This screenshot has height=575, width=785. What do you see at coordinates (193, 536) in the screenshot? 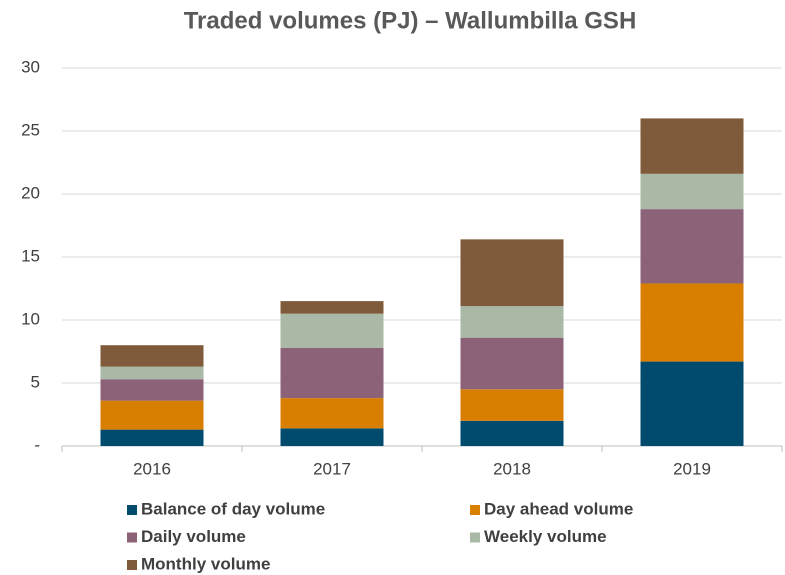
I see `legend-label: Daily volume` at bounding box center [193, 536].